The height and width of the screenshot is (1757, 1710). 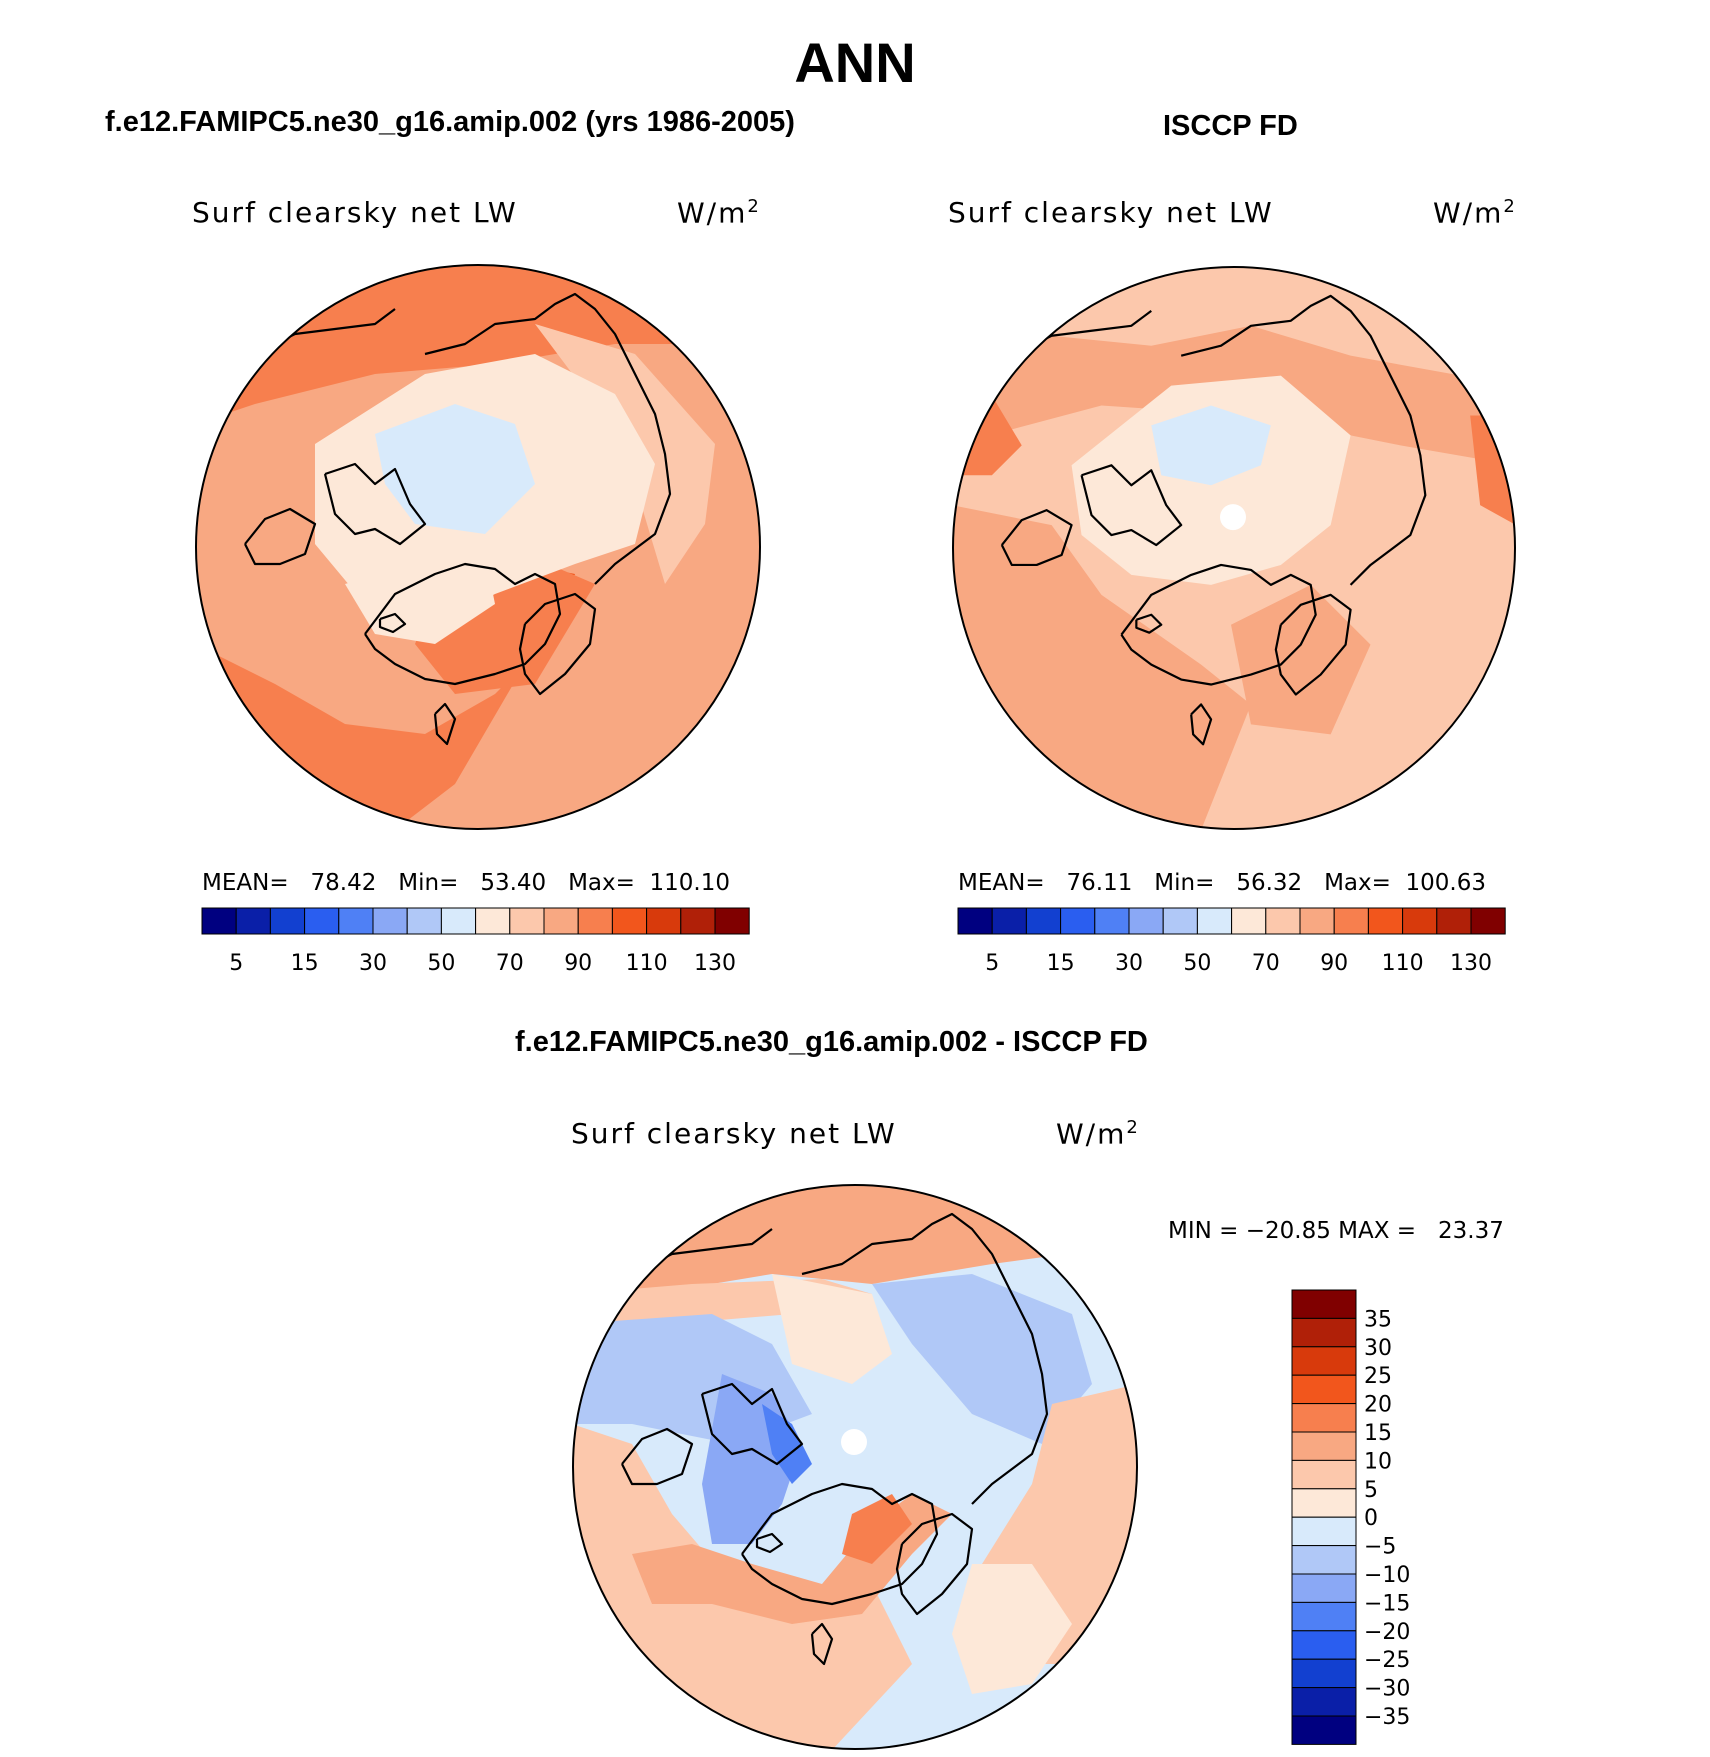 What do you see at coordinates (475, 941) in the screenshot?
I see `panel1-colorbar: 5 15 30 50 70 90 110 130` at bounding box center [475, 941].